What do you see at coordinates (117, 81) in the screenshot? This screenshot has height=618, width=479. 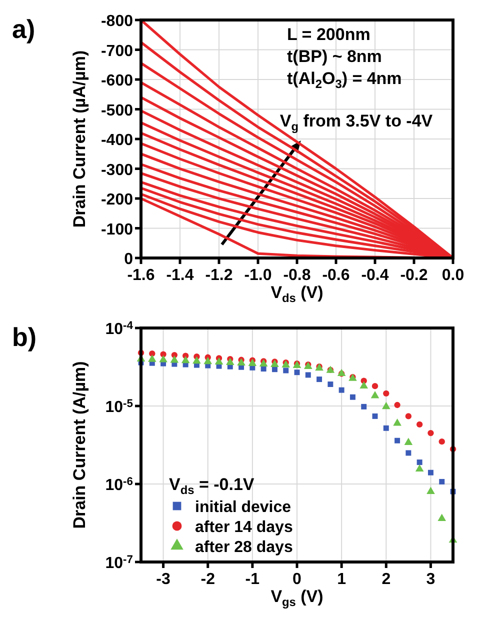 I see `y-tick-label: -600` at bounding box center [117, 81].